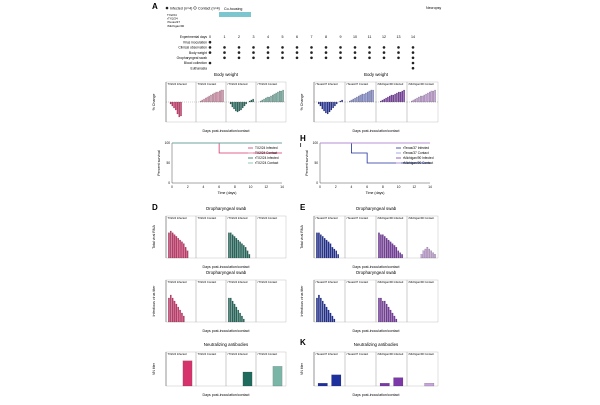 This screenshot has width=600, height=405. Describe the element at coordinates (199, 68) in the screenshot. I see `design-row-label: Euthanasia` at that location.